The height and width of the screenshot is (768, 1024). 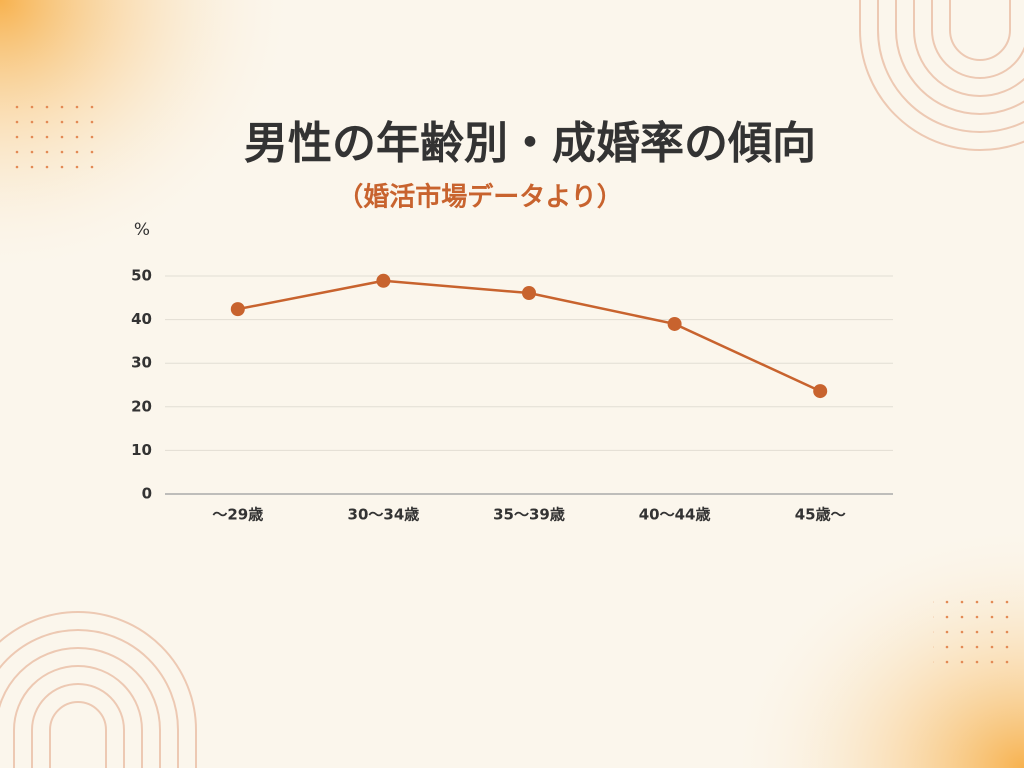 I want to click on x-tick-label: 40～44歳, so click(x=675, y=515).